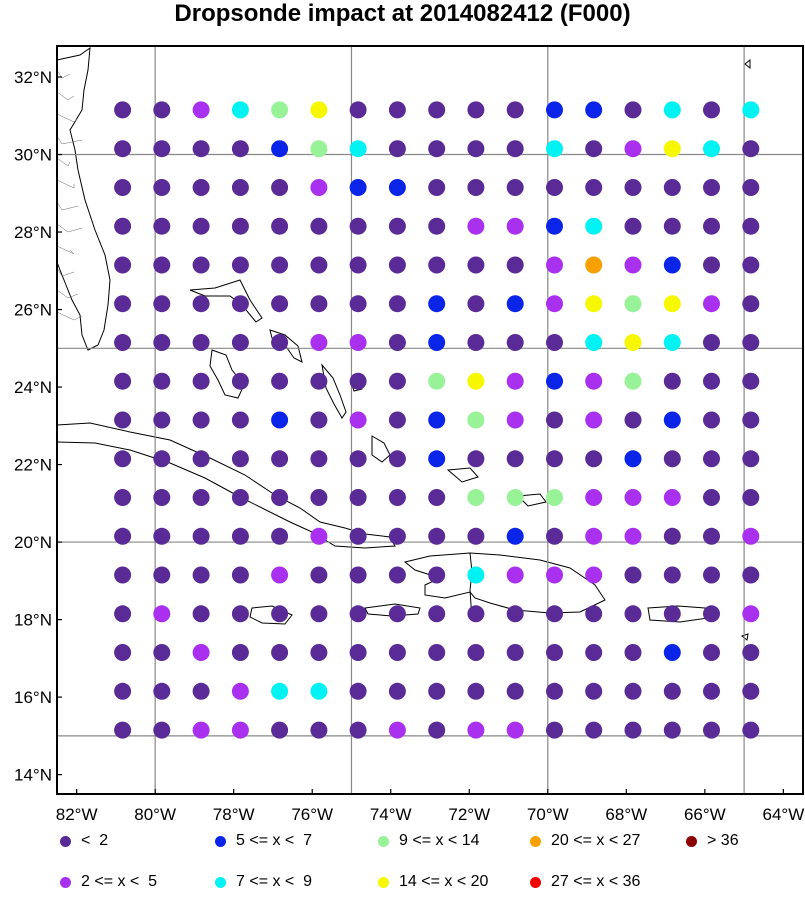  What do you see at coordinates (33, 697) in the screenshot?
I see `latitude-label: 16°N` at bounding box center [33, 697].